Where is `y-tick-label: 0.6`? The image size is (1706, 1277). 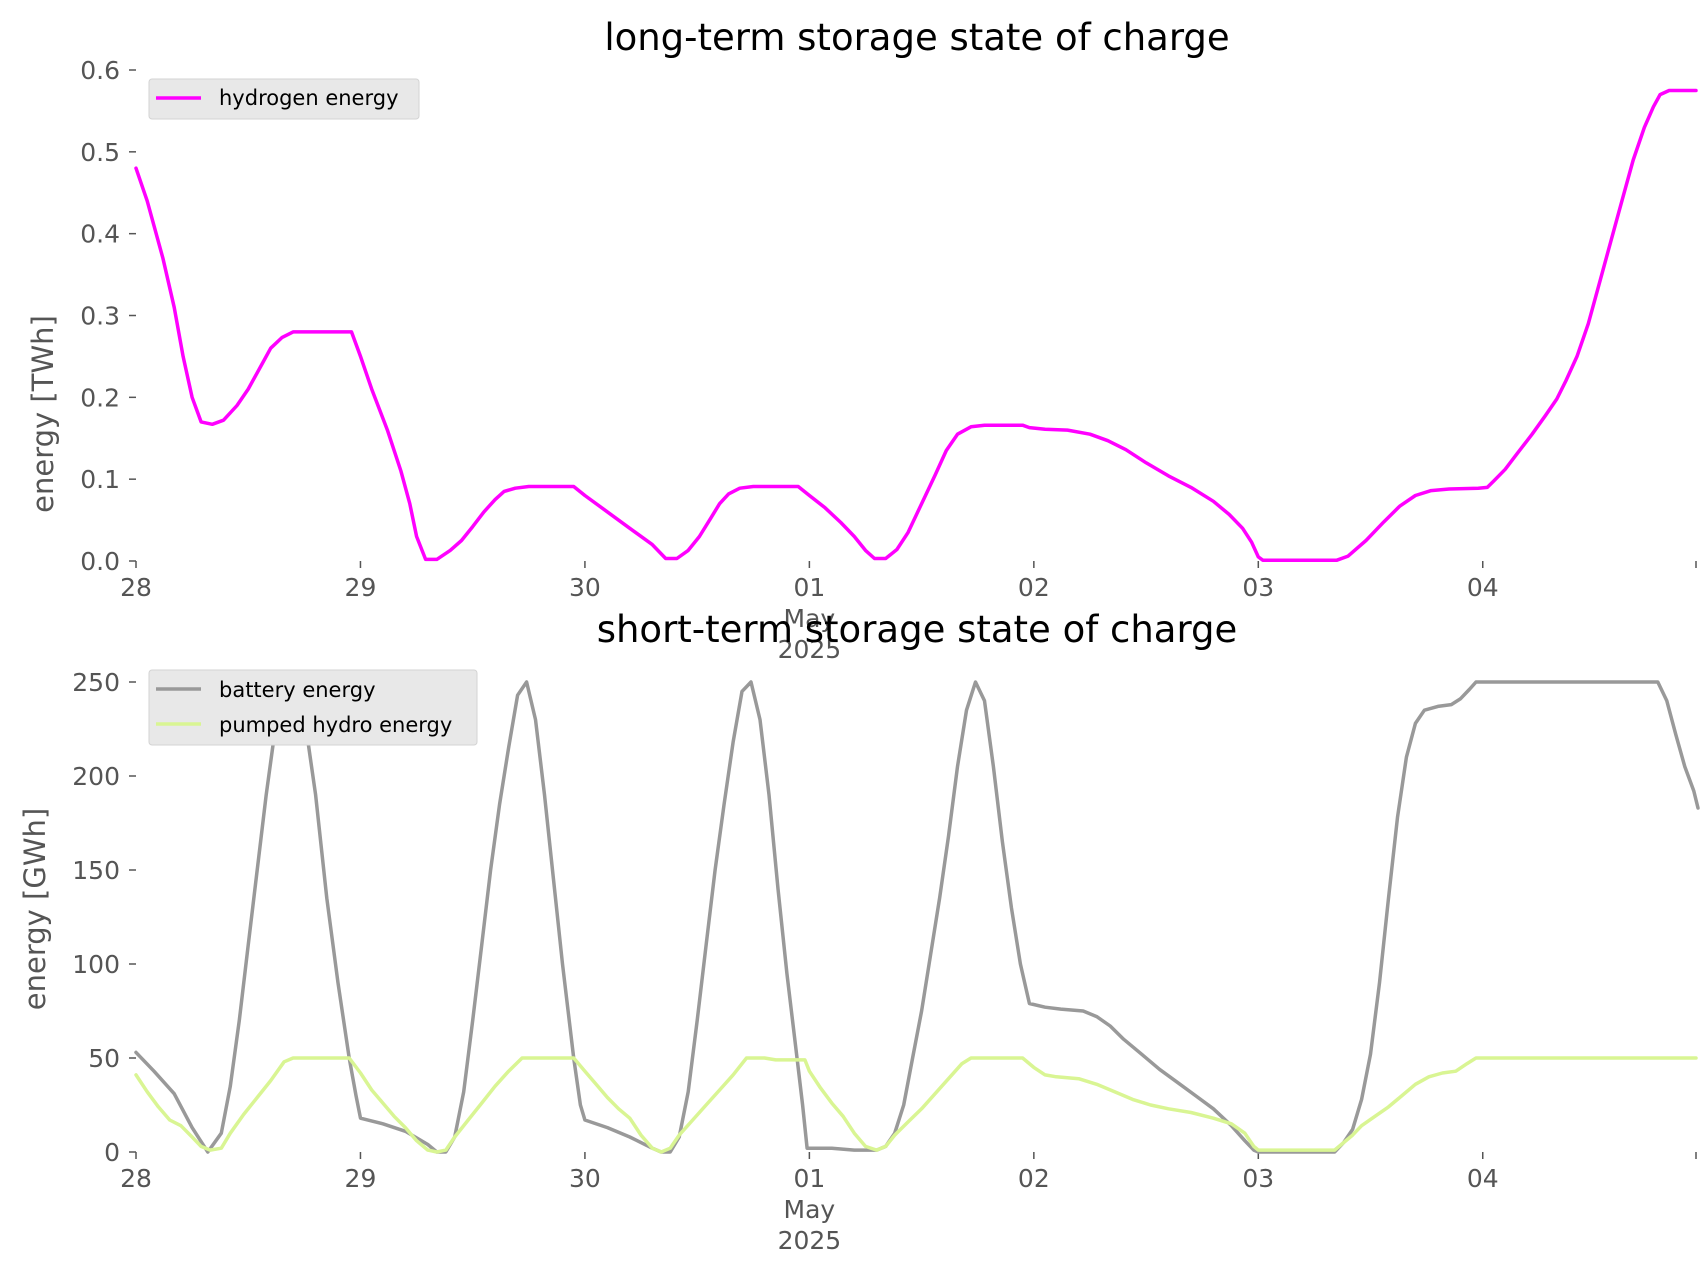
y-tick-label: 0.6 is located at coordinates (100, 70).